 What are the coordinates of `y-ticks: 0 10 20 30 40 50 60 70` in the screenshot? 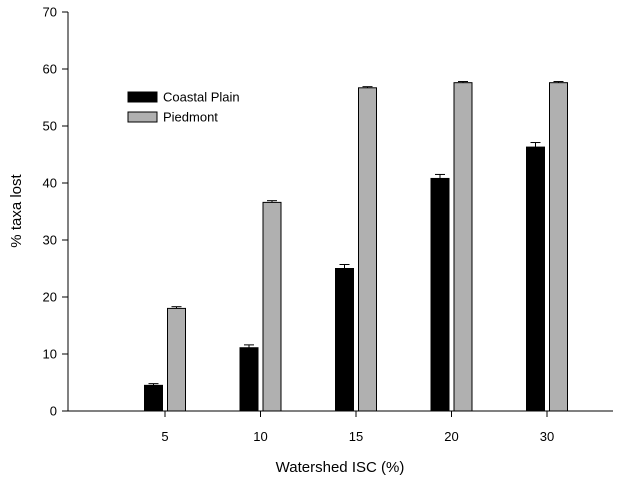 It's located at (55, 212).